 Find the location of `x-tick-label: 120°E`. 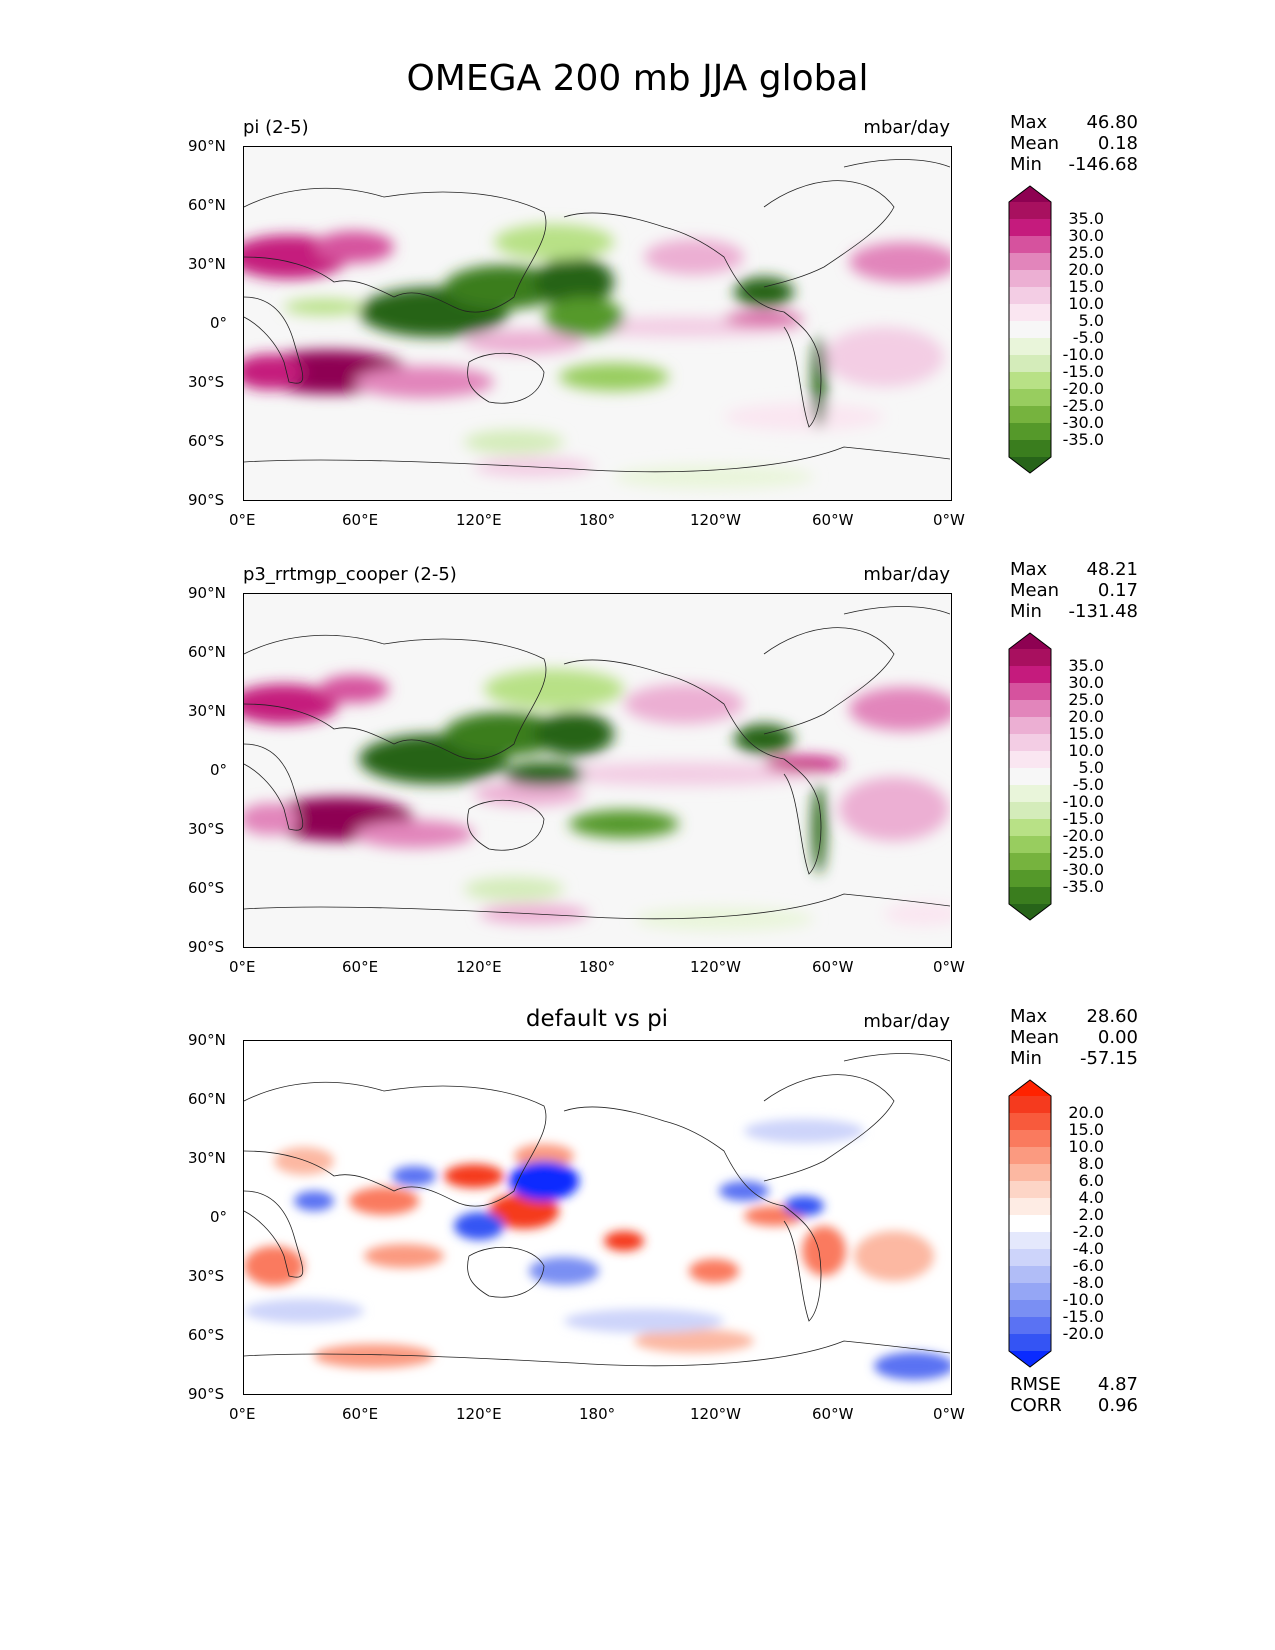

x-tick-label: 120°E is located at coordinates (479, 967).